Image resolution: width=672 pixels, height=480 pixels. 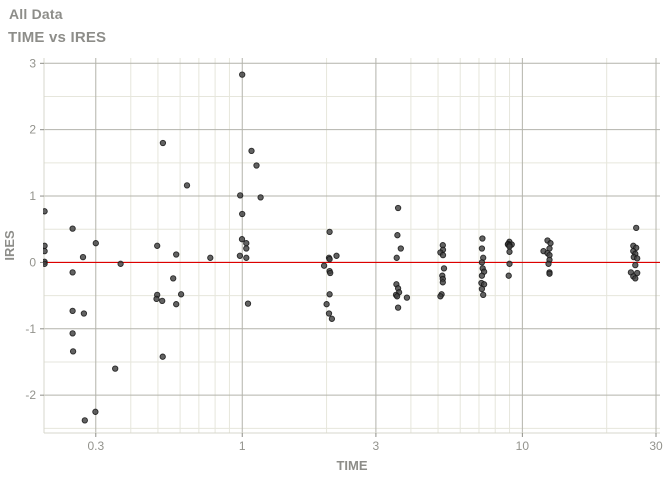 I want to click on y-tick-label: 0, so click(x=32, y=262).